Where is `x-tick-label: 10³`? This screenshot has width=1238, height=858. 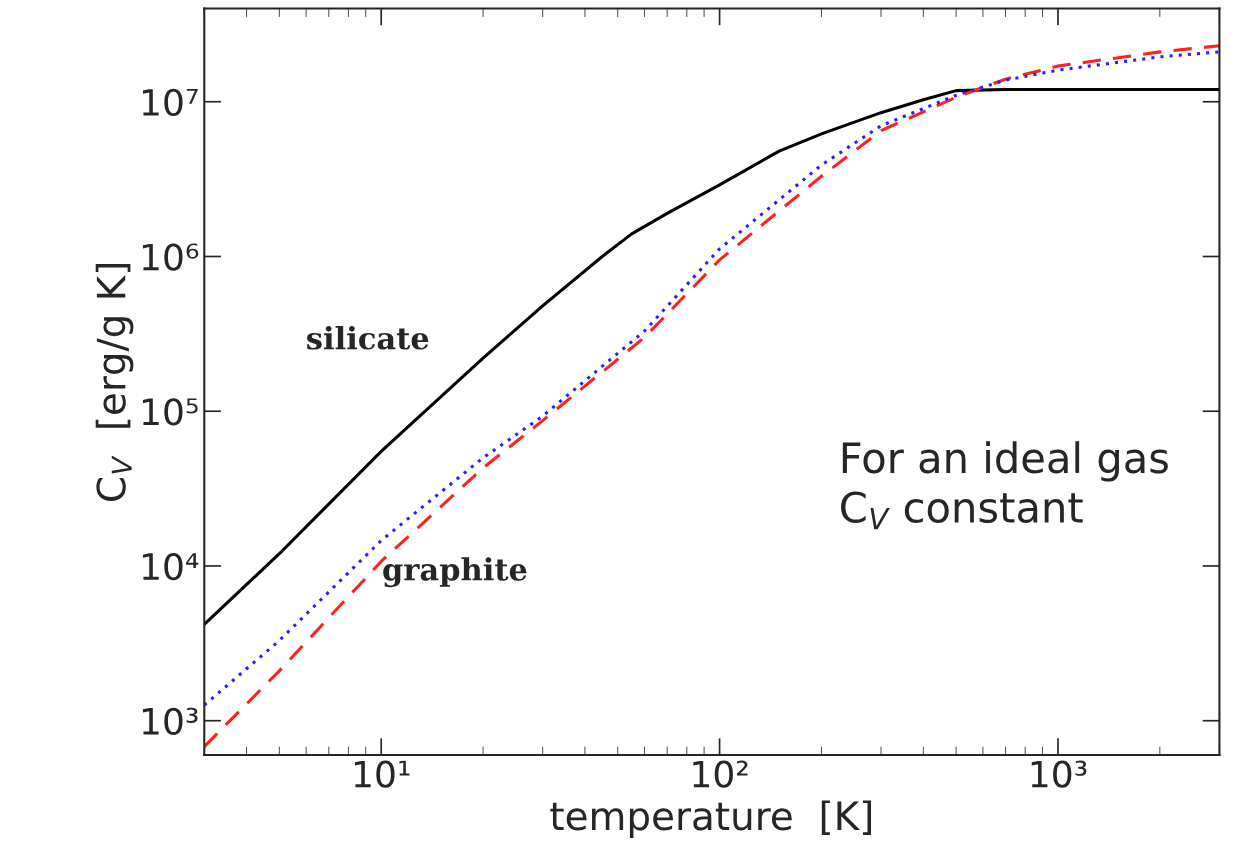
x-tick-label: 10³ is located at coordinates (1059, 774).